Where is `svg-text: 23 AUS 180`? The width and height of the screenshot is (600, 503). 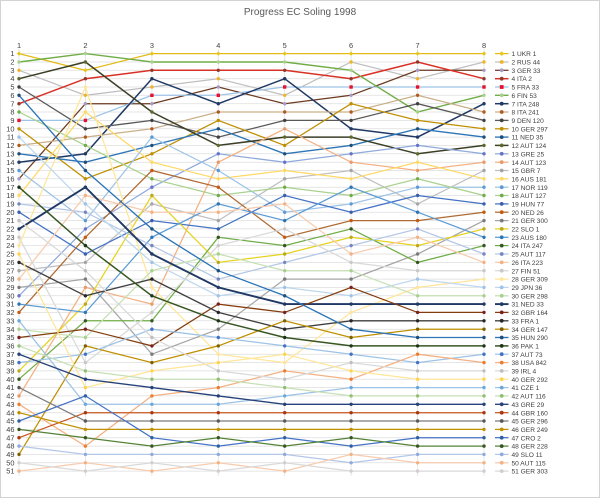 svg-text: 23 AUS 180 is located at coordinates (530, 238).